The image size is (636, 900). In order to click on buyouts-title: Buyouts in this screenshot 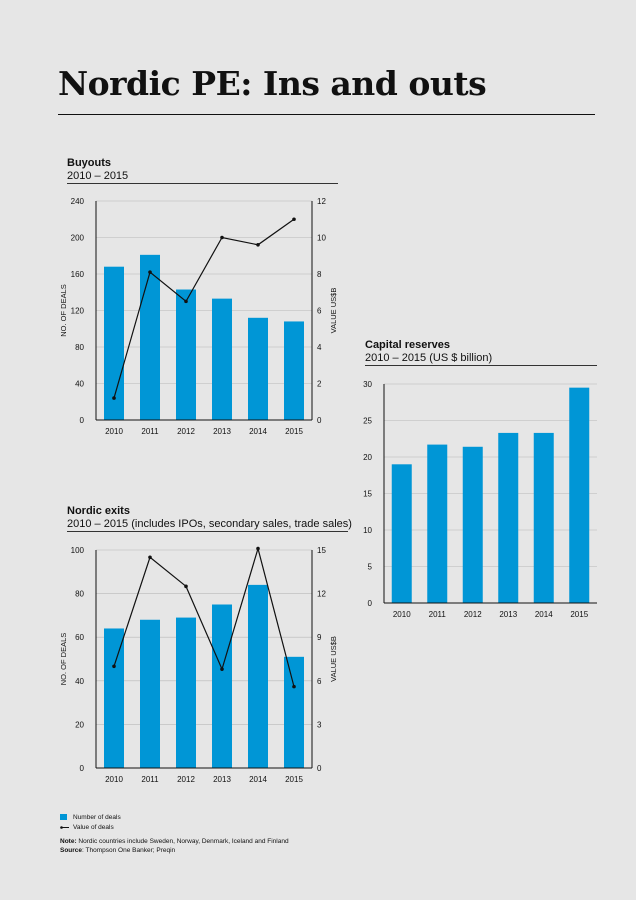, I will do `click(89, 163)`.